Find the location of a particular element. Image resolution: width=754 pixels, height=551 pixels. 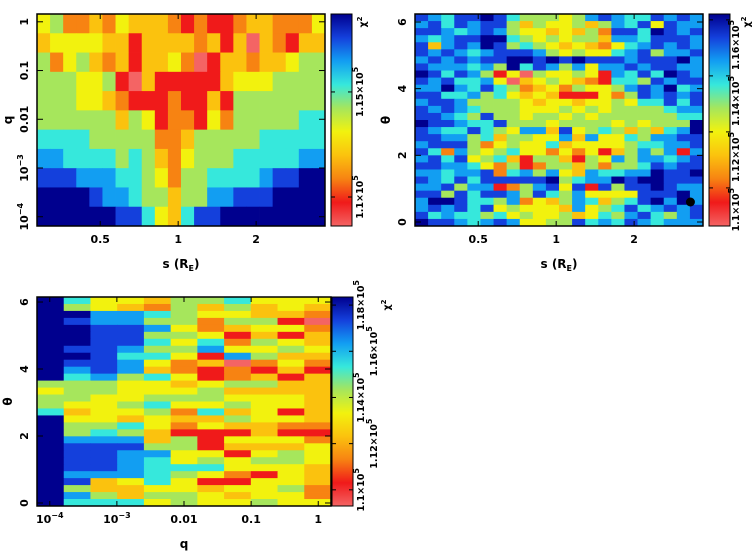

tick-label-text: 0 is located at coordinates (24, 503).